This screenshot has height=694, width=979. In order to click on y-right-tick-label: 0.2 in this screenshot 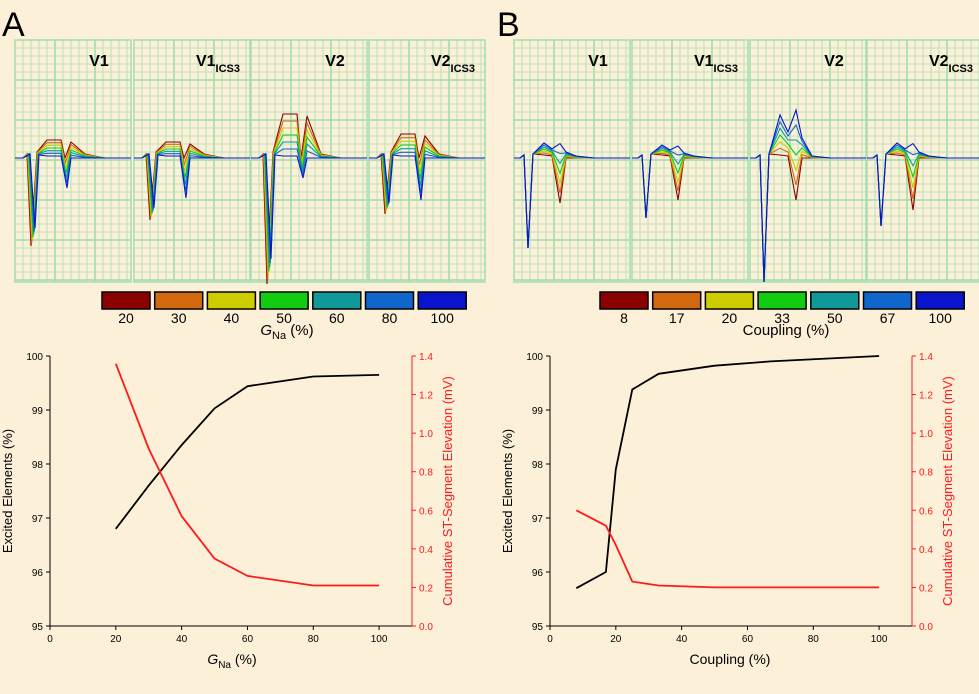, I will do `click(926, 588)`.